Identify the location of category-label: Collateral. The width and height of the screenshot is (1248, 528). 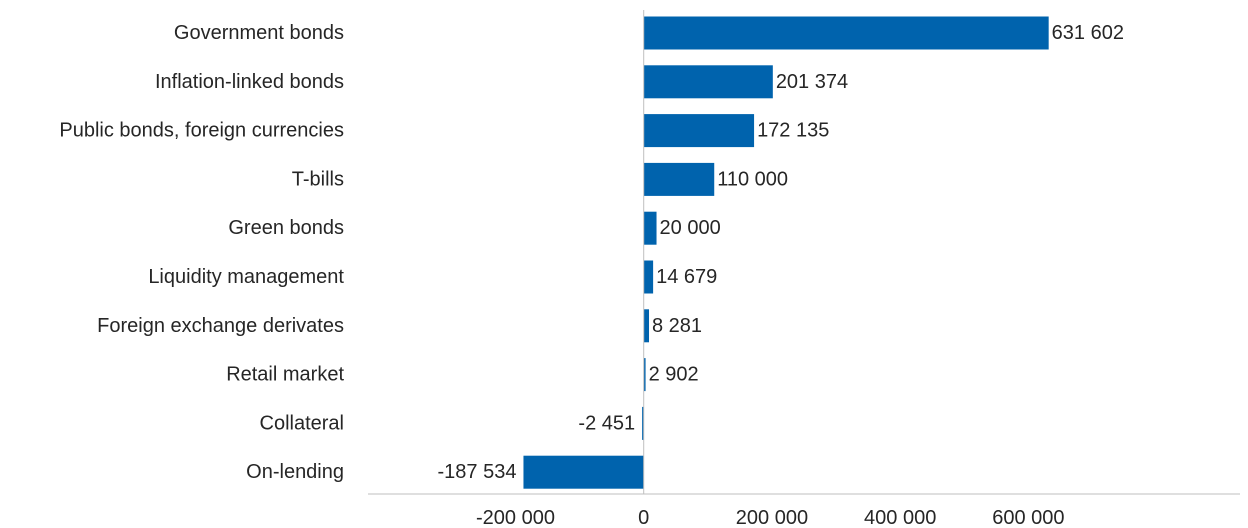
(302, 423).